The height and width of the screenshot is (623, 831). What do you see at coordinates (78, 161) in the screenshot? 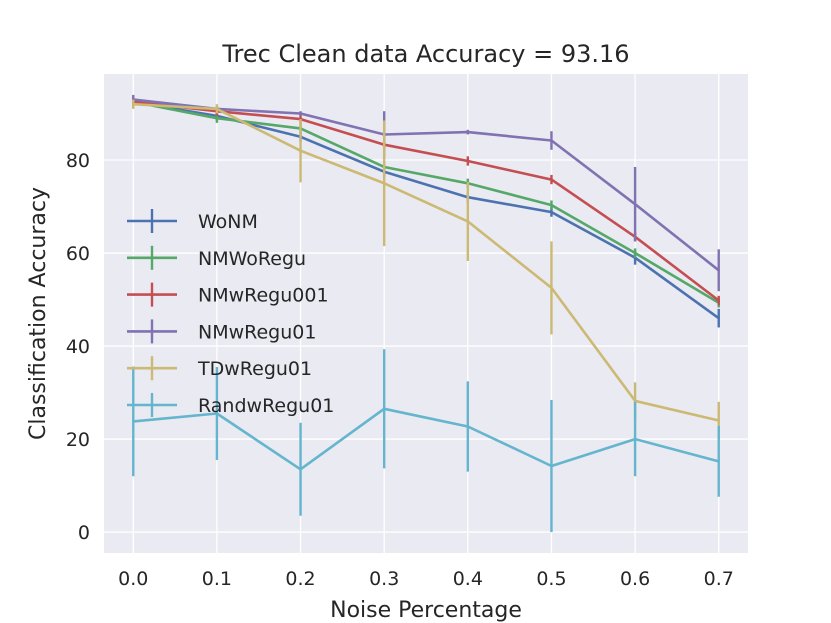
I see `y-tick-label: 80` at bounding box center [78, 161].